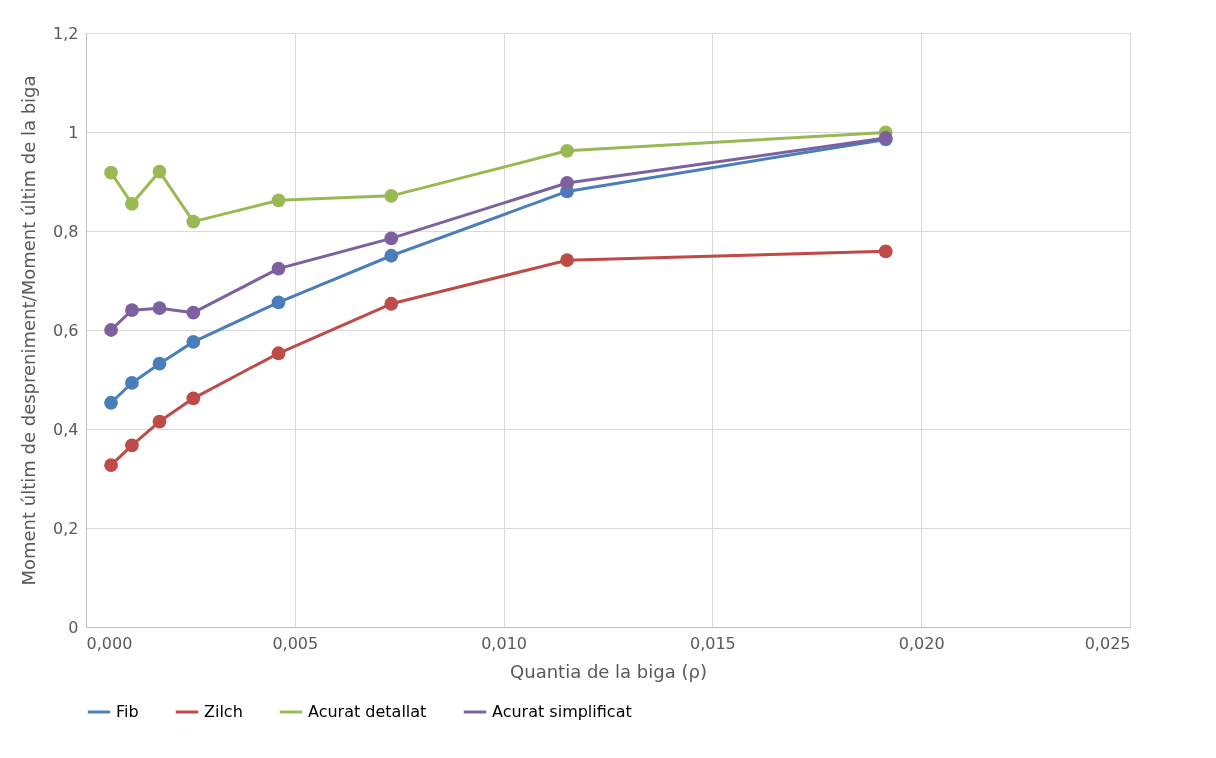 The width and height of the screenshot is (1216, 758). I want to click on y-tick-label: 1,2, so click(66, 33).